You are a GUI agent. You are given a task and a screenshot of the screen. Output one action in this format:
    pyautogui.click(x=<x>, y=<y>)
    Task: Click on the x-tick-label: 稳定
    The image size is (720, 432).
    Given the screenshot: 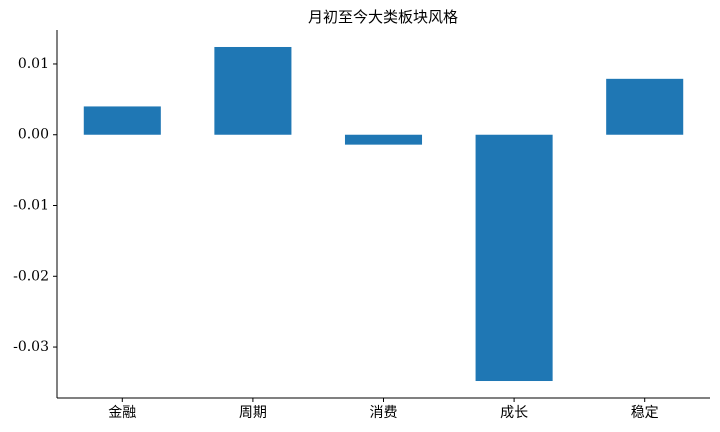 What is the action you would take?
    pyautogui.click(x=645, y=413)
    